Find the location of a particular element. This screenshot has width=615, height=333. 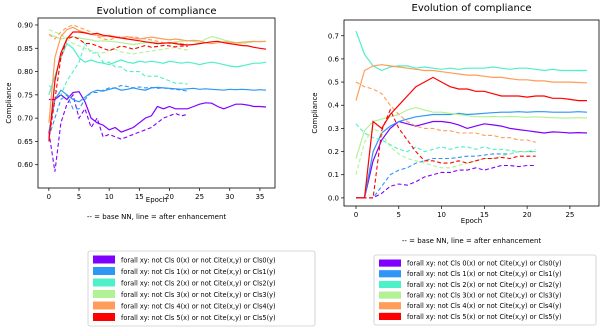

y-tick-label: 0.1 is located at coordinates (333, 175).